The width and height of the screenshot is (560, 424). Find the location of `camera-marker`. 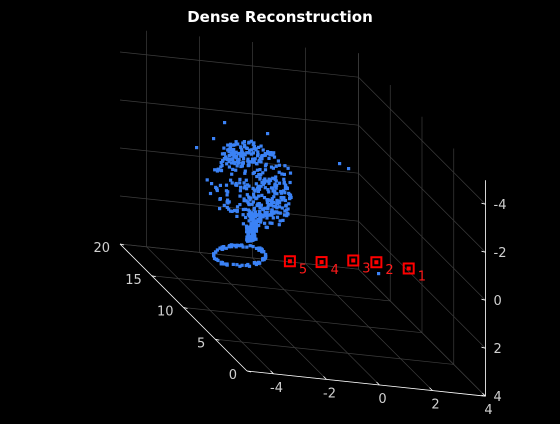

camera-marker is located at coordinates (289, 261).